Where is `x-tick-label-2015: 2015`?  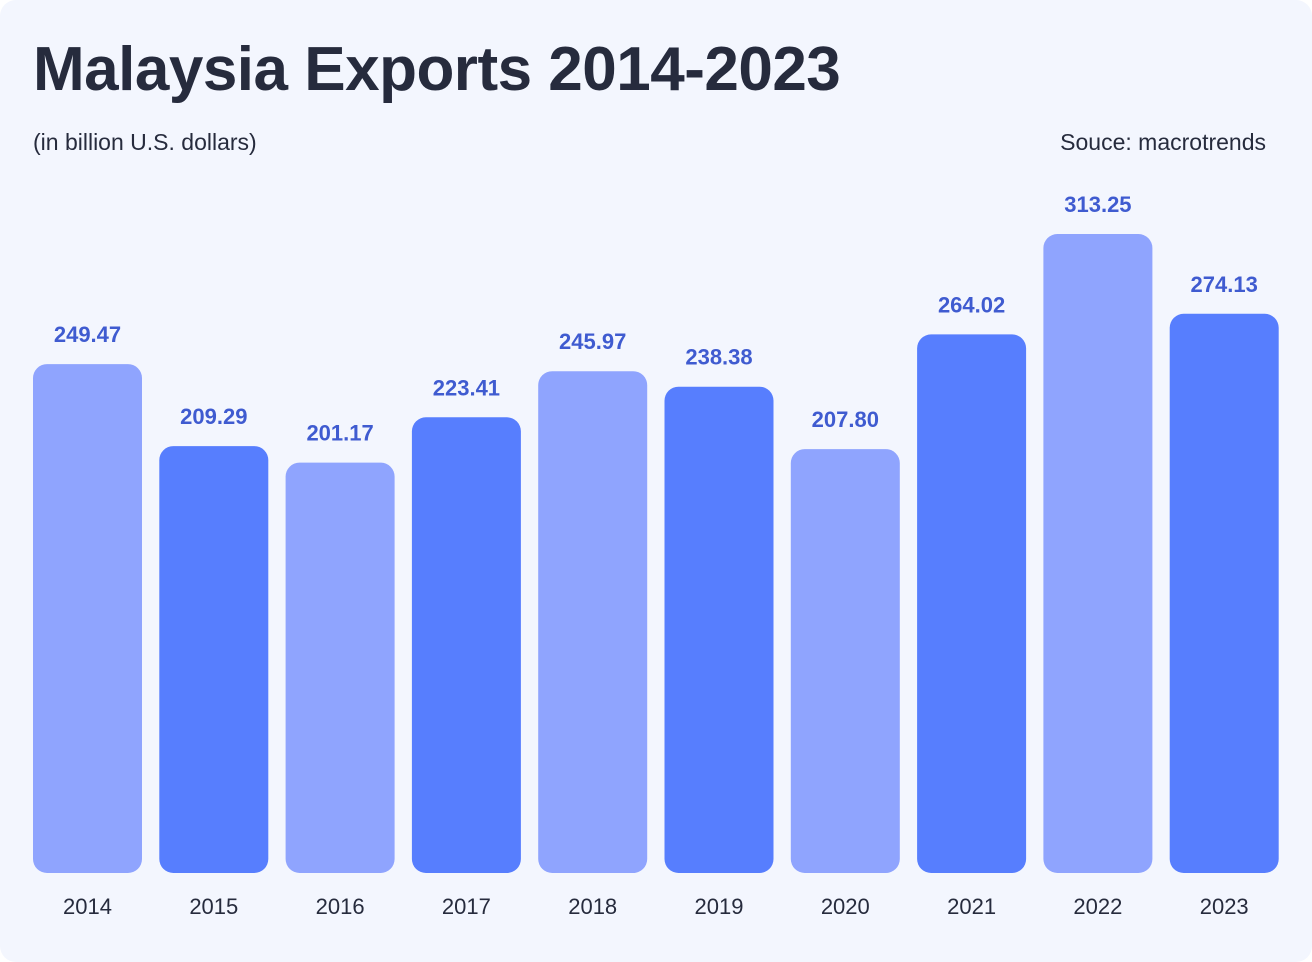
x-tick-label-2015: 2015 is located at coordinates (213, 906).